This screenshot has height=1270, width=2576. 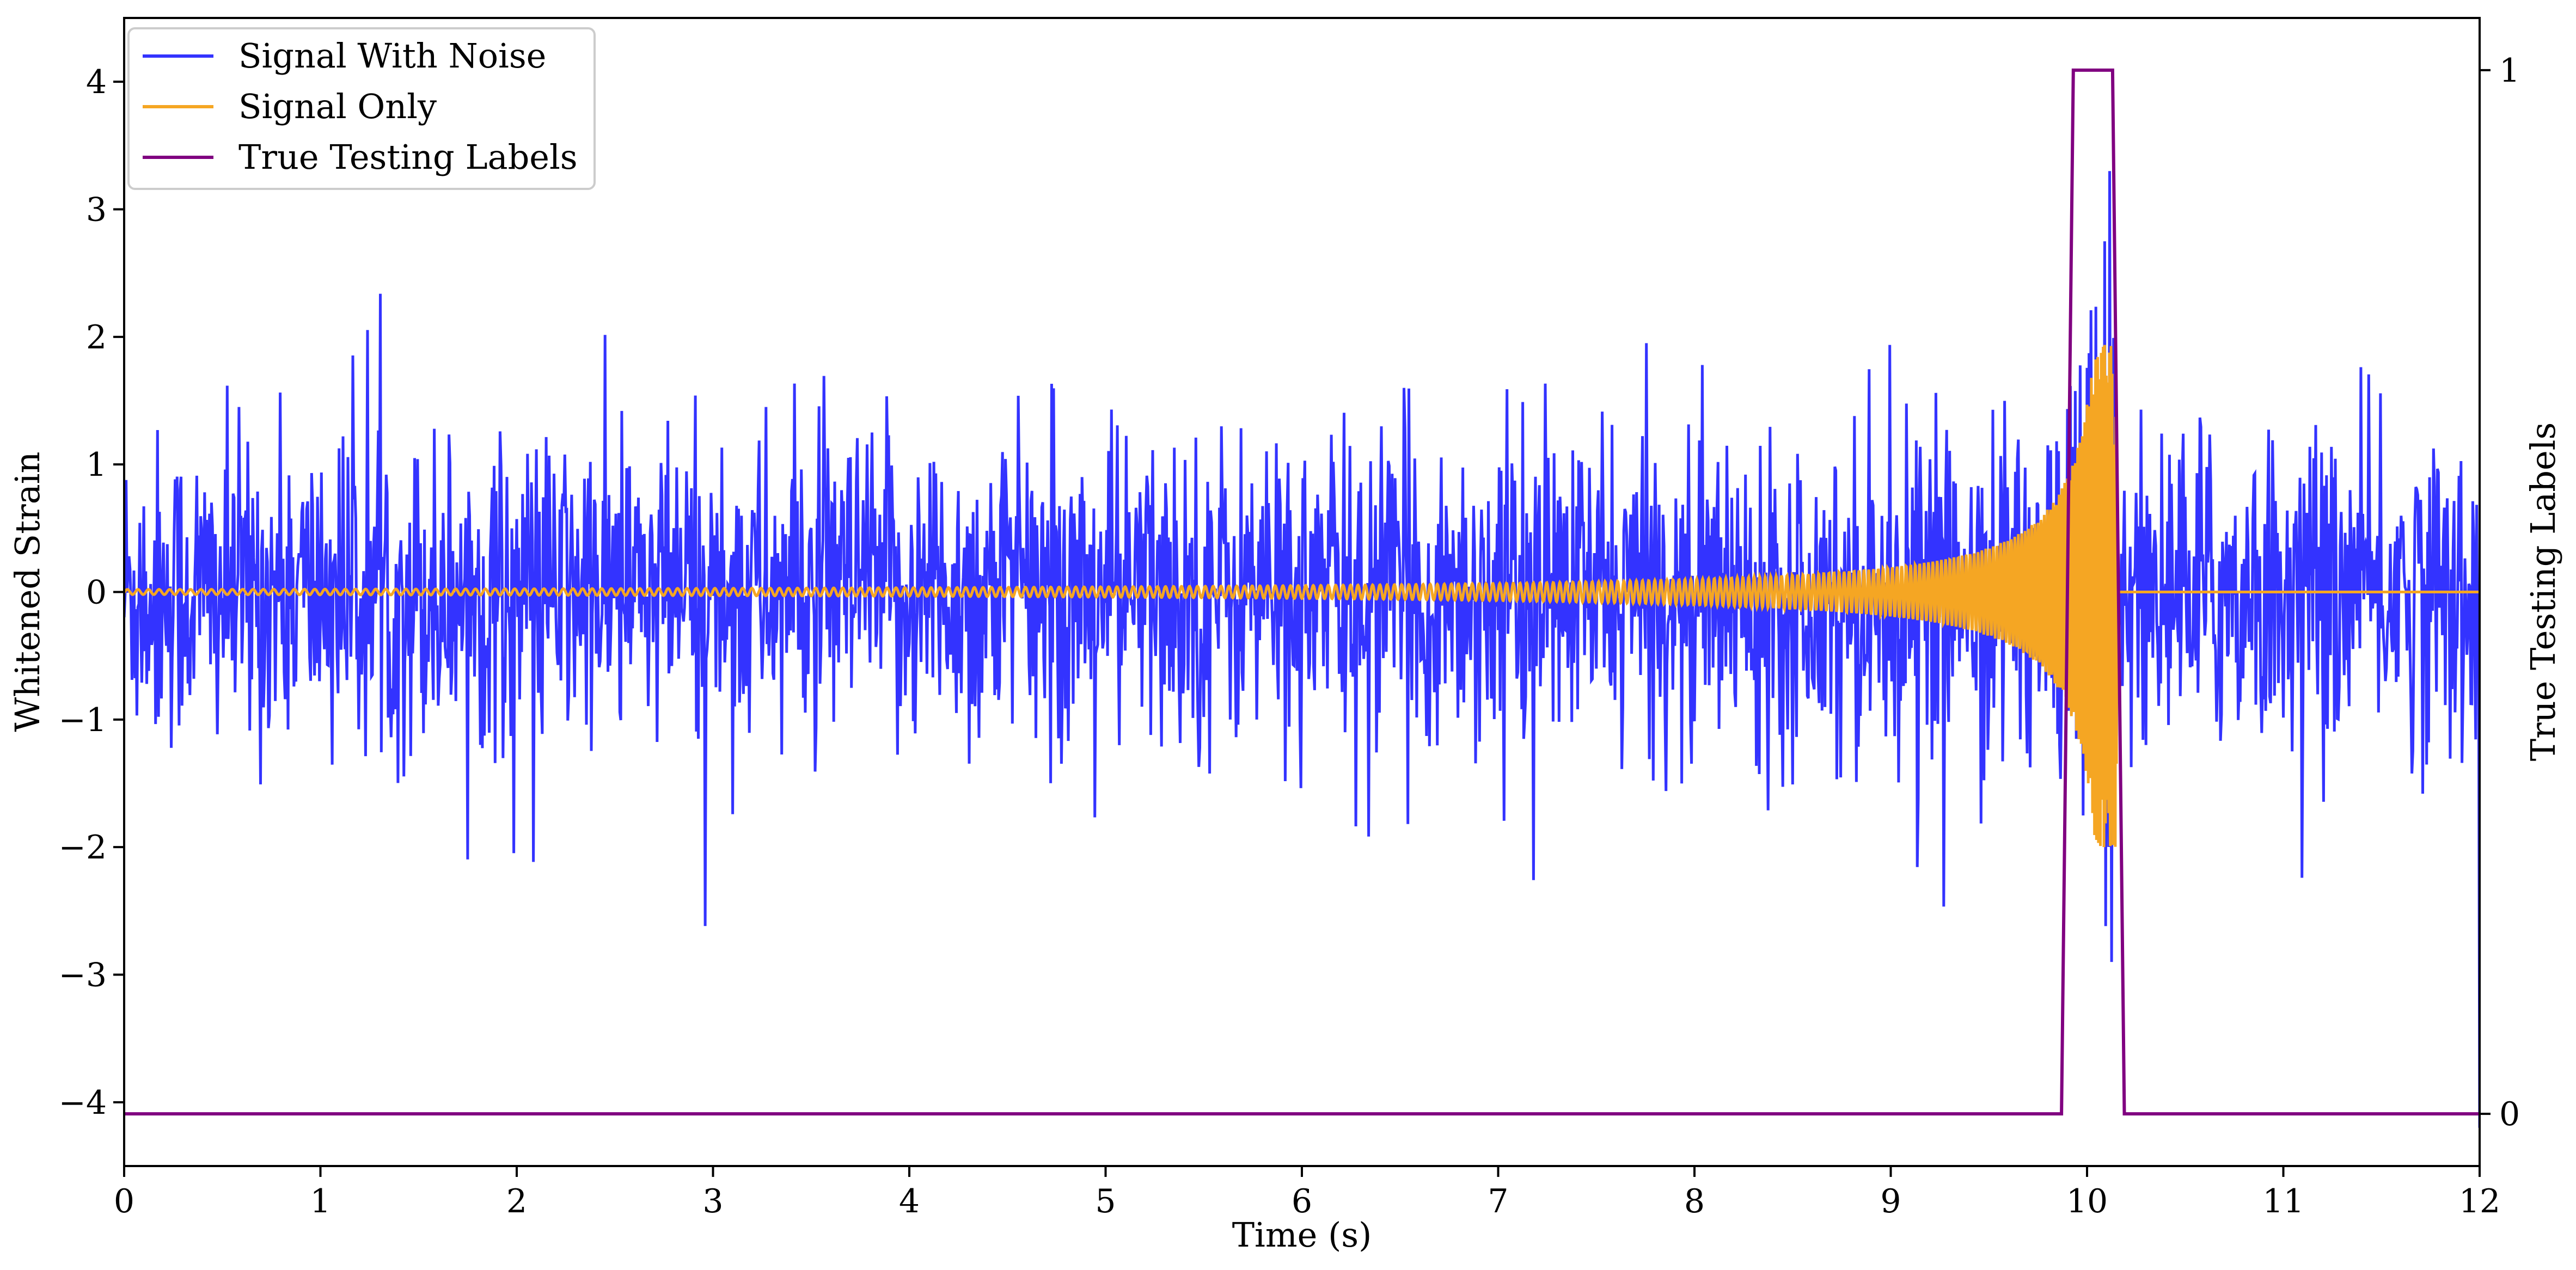 I want to click on x-tick-label: 2, so click(x=516, y=1201).